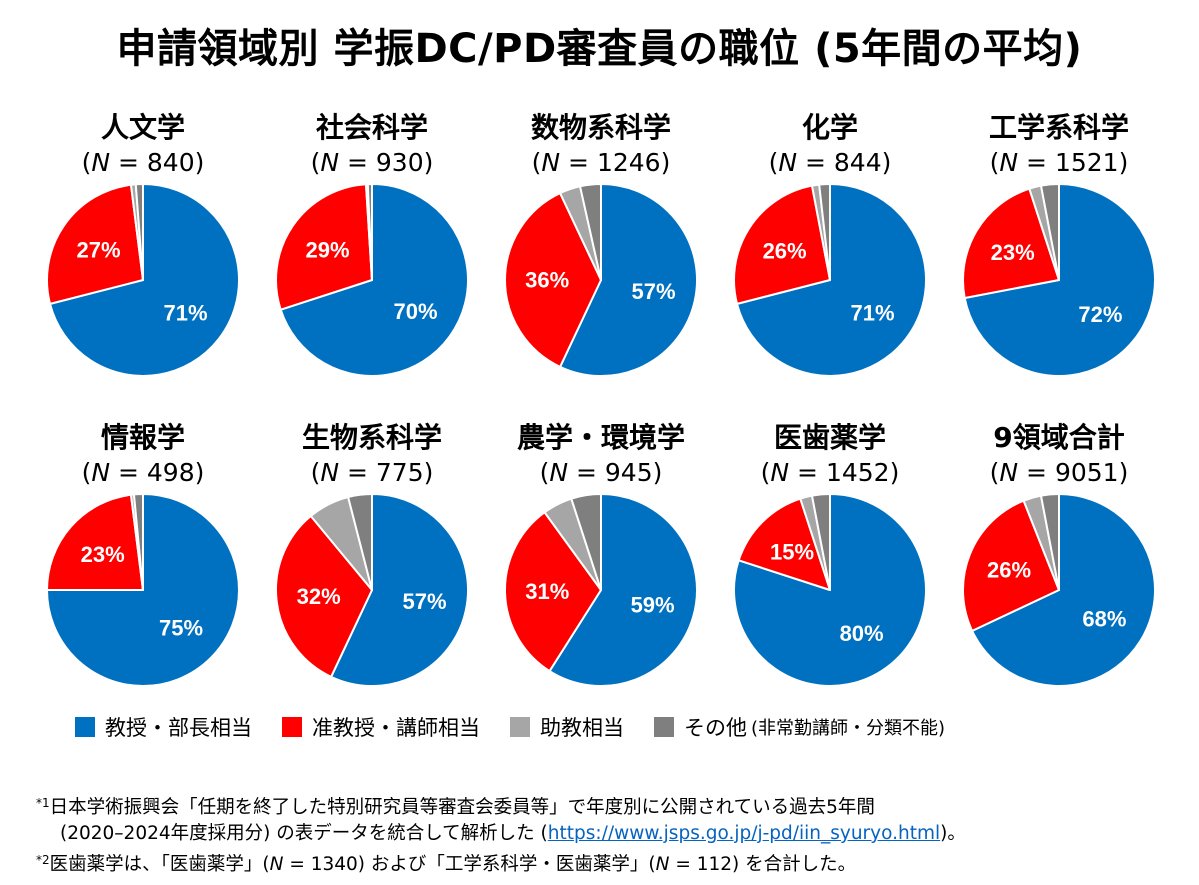 This screenshot has width=1199, height=885. Describe the element at coordinates (371, 127) in the screenshot. I see `pie-title: 社会科学` at that location.